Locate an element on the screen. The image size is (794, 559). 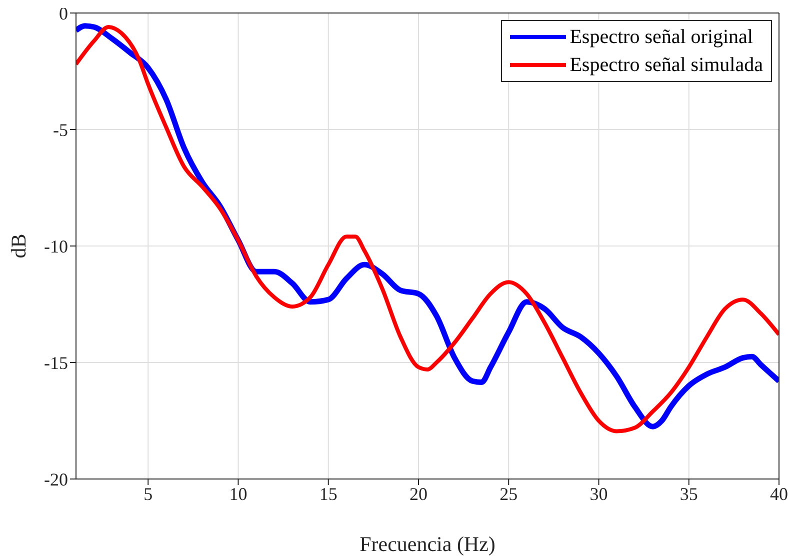
legend-label: Espectro señal original is located at coordinates (661, 37).